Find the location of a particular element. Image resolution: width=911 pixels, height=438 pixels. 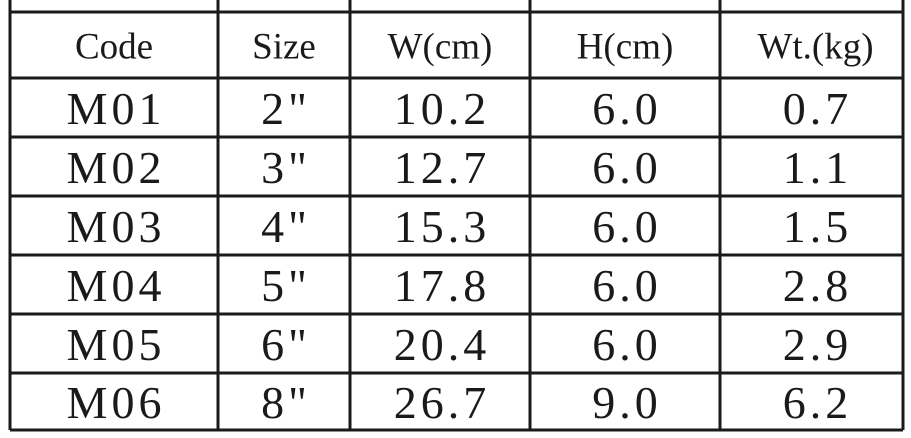

header-cell: Wt.(kg) is located at coordinates (815, 47).